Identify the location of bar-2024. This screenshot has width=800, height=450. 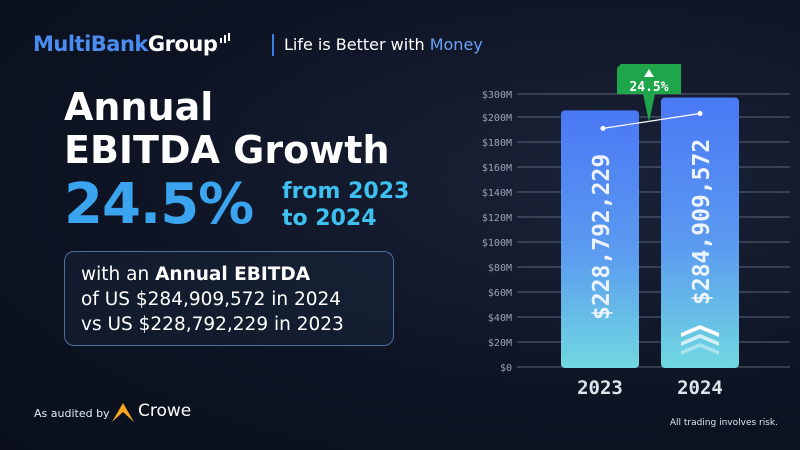
(700, 232).